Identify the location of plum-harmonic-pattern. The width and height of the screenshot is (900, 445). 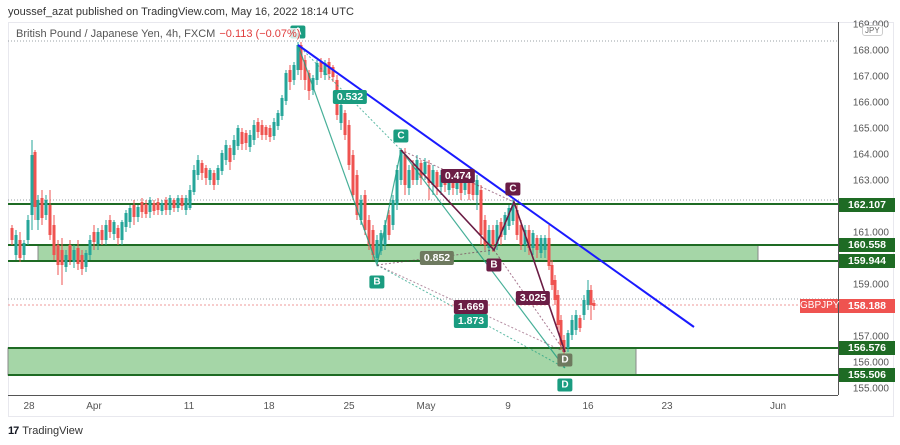
(471, 251).